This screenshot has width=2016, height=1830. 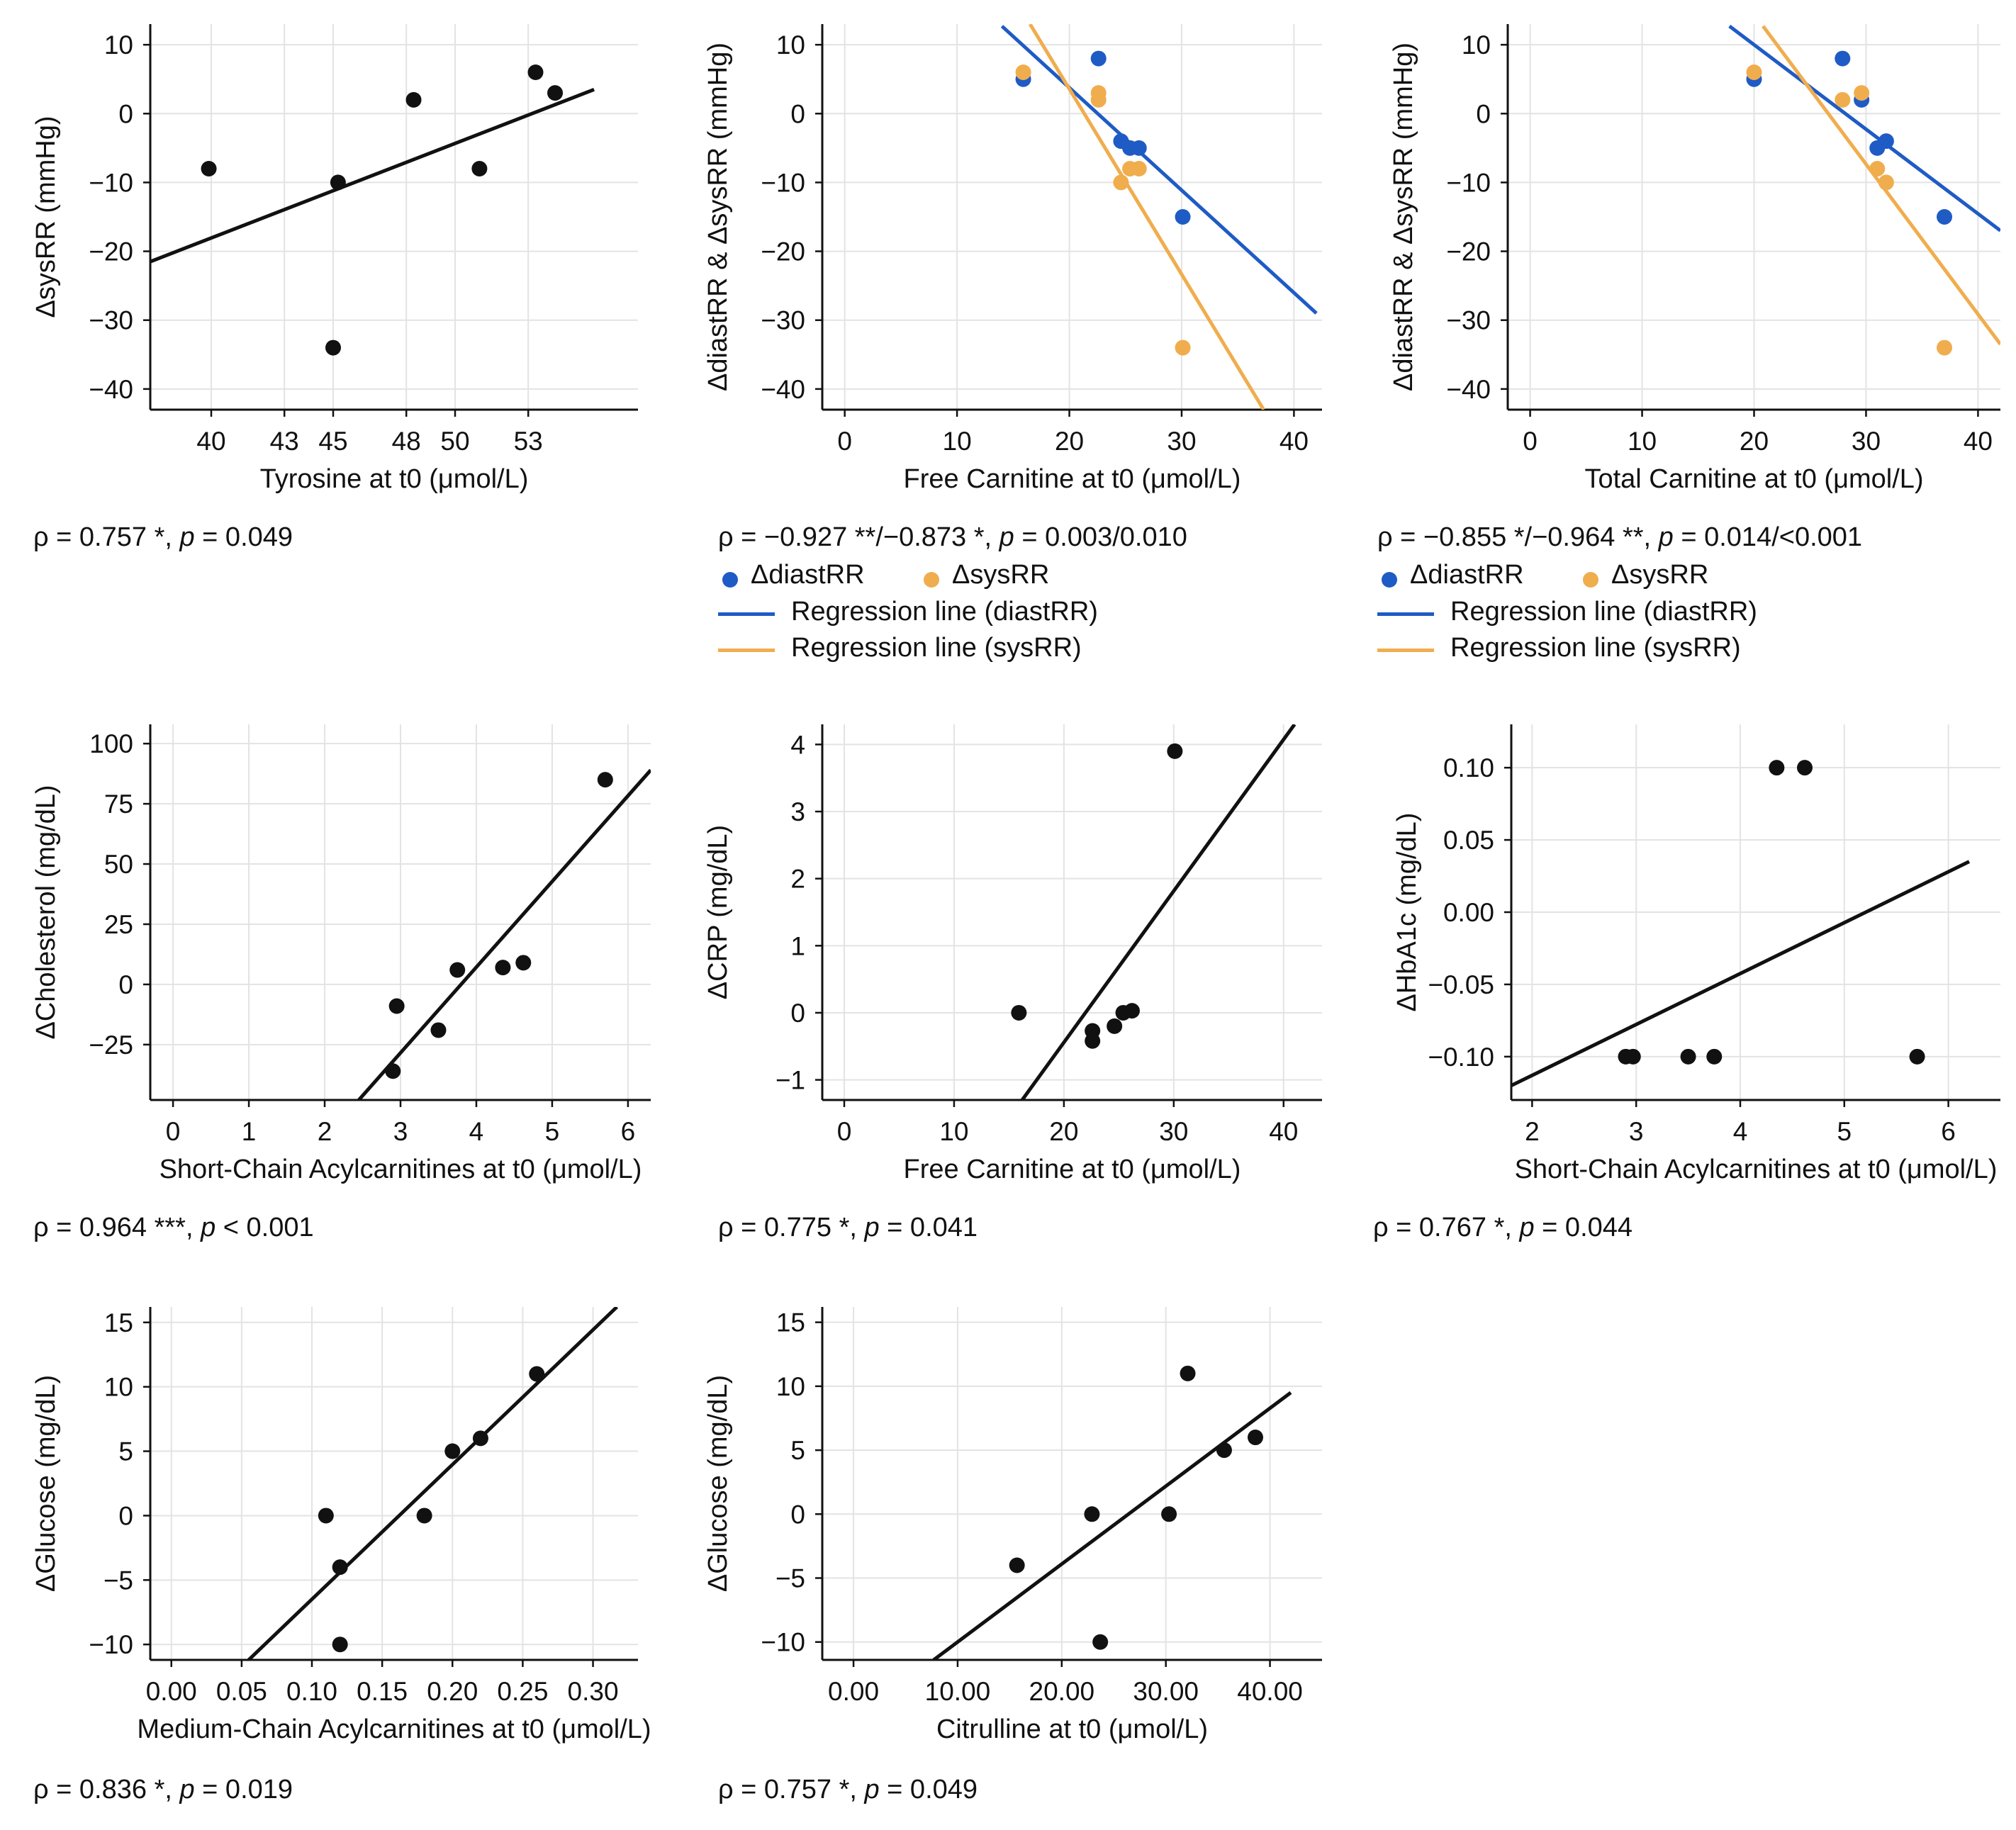 I want to click on y-axis-title: ΔCholesterol (mg/dL), so click(x=46, y=912).